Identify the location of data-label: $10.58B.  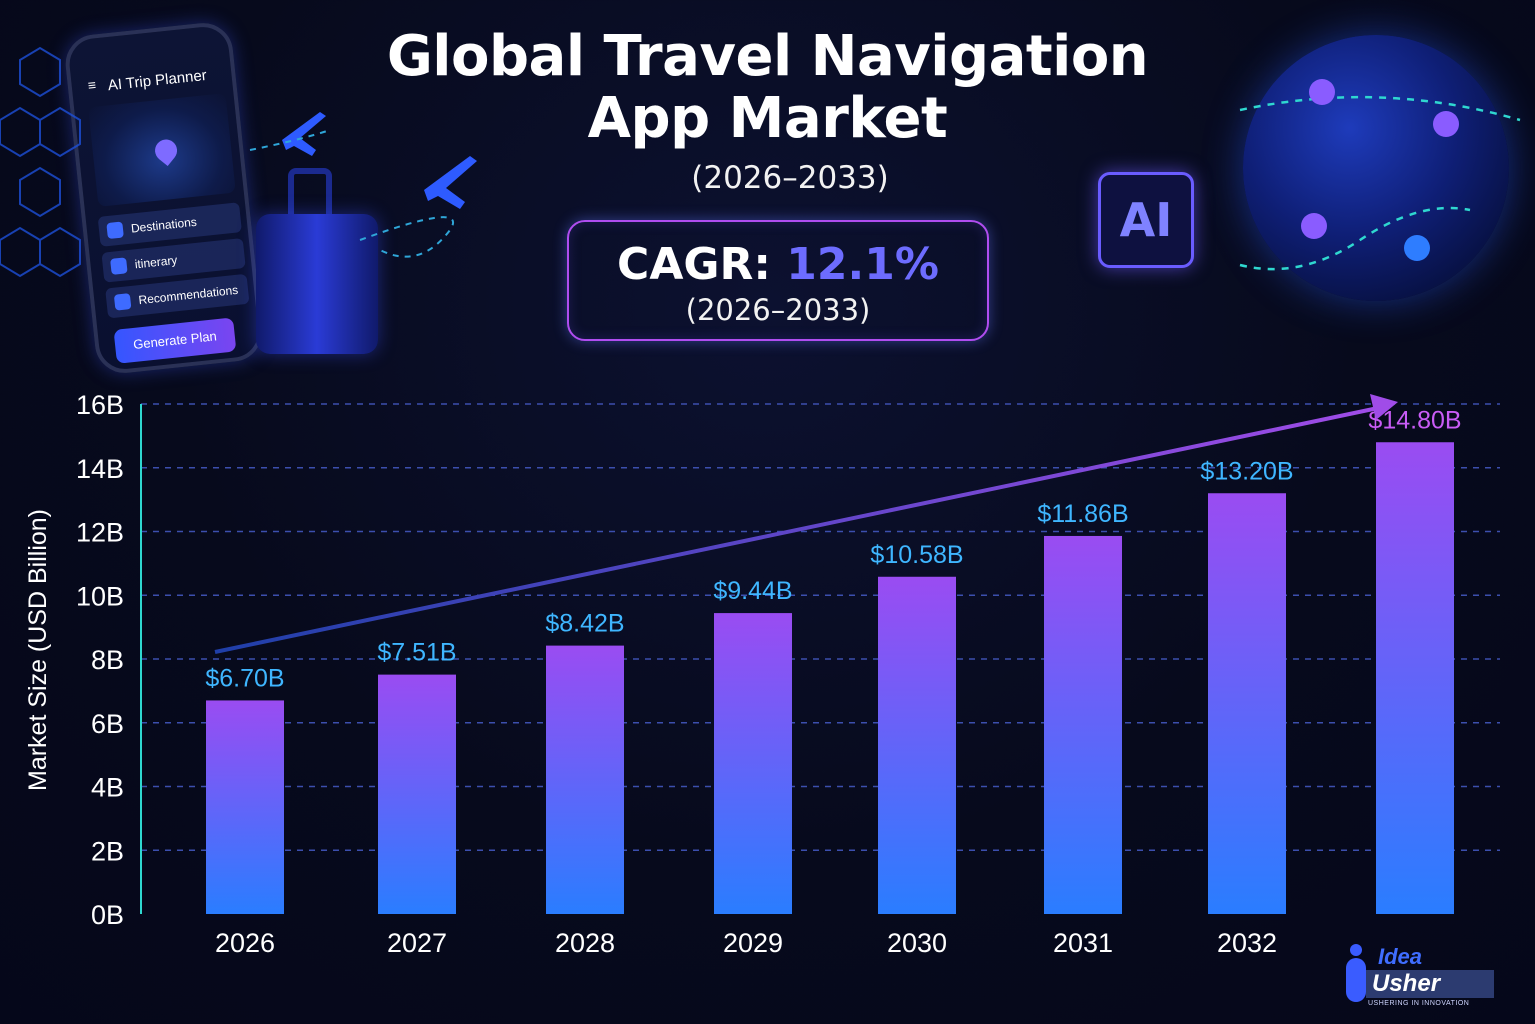
(916, 555).